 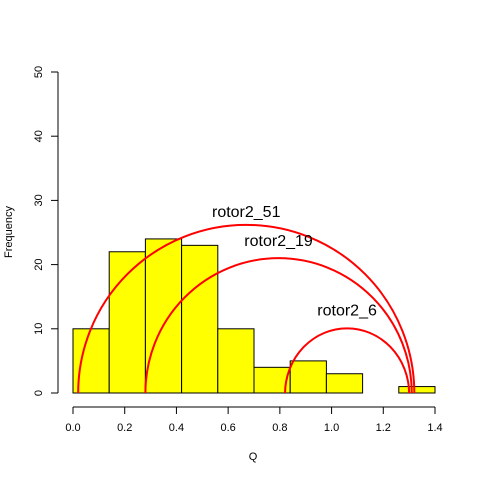 I want to click on x-tick-label-5: 1.0, so click(x=331, y=428).